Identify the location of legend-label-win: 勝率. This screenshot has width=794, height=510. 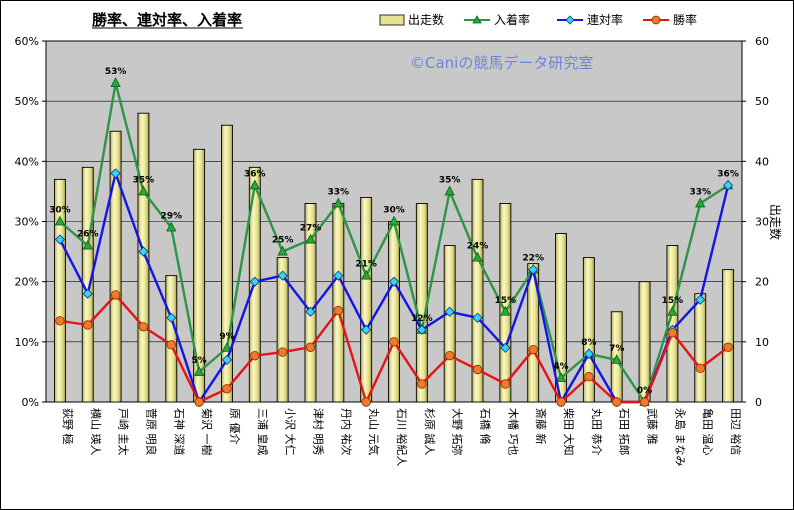
(685, 19).